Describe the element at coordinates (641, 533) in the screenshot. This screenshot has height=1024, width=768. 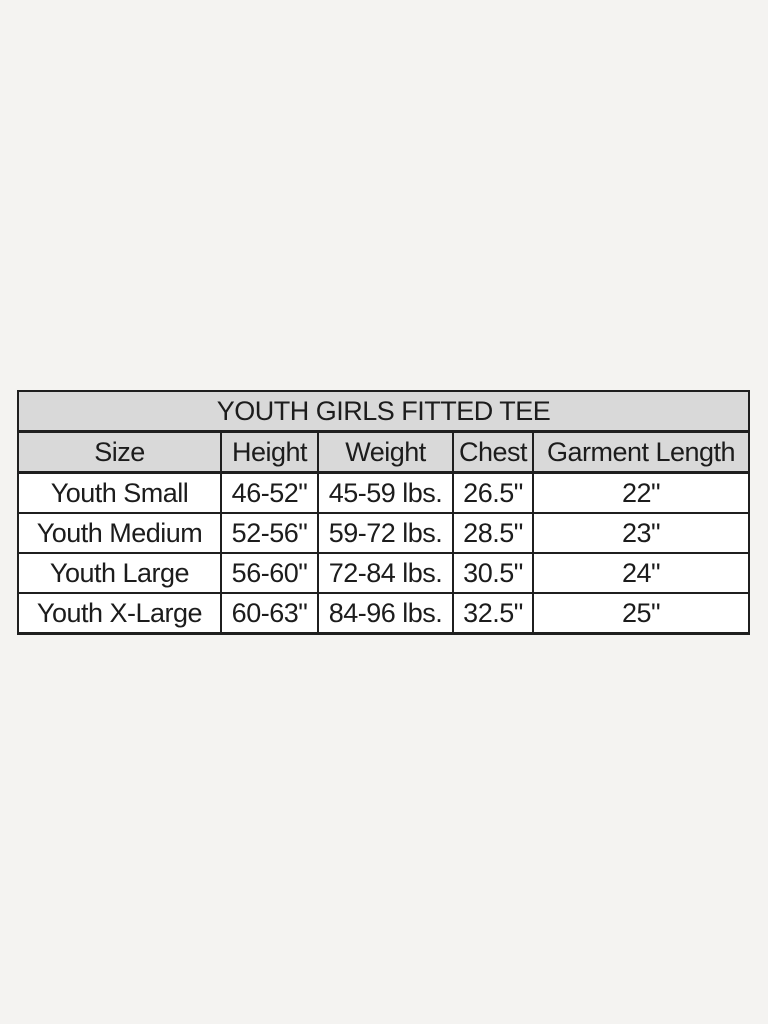
I see `cell-garment-length: 23"` at that location.